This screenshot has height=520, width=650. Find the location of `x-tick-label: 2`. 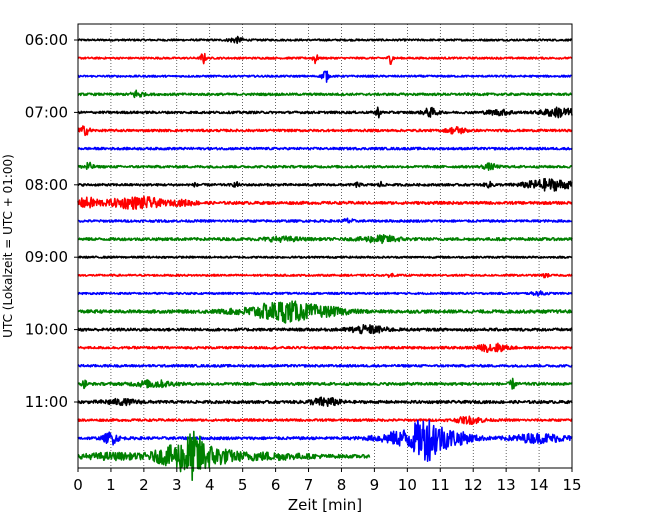

x-tick-label: 2 is located at coordinates (144, 485).